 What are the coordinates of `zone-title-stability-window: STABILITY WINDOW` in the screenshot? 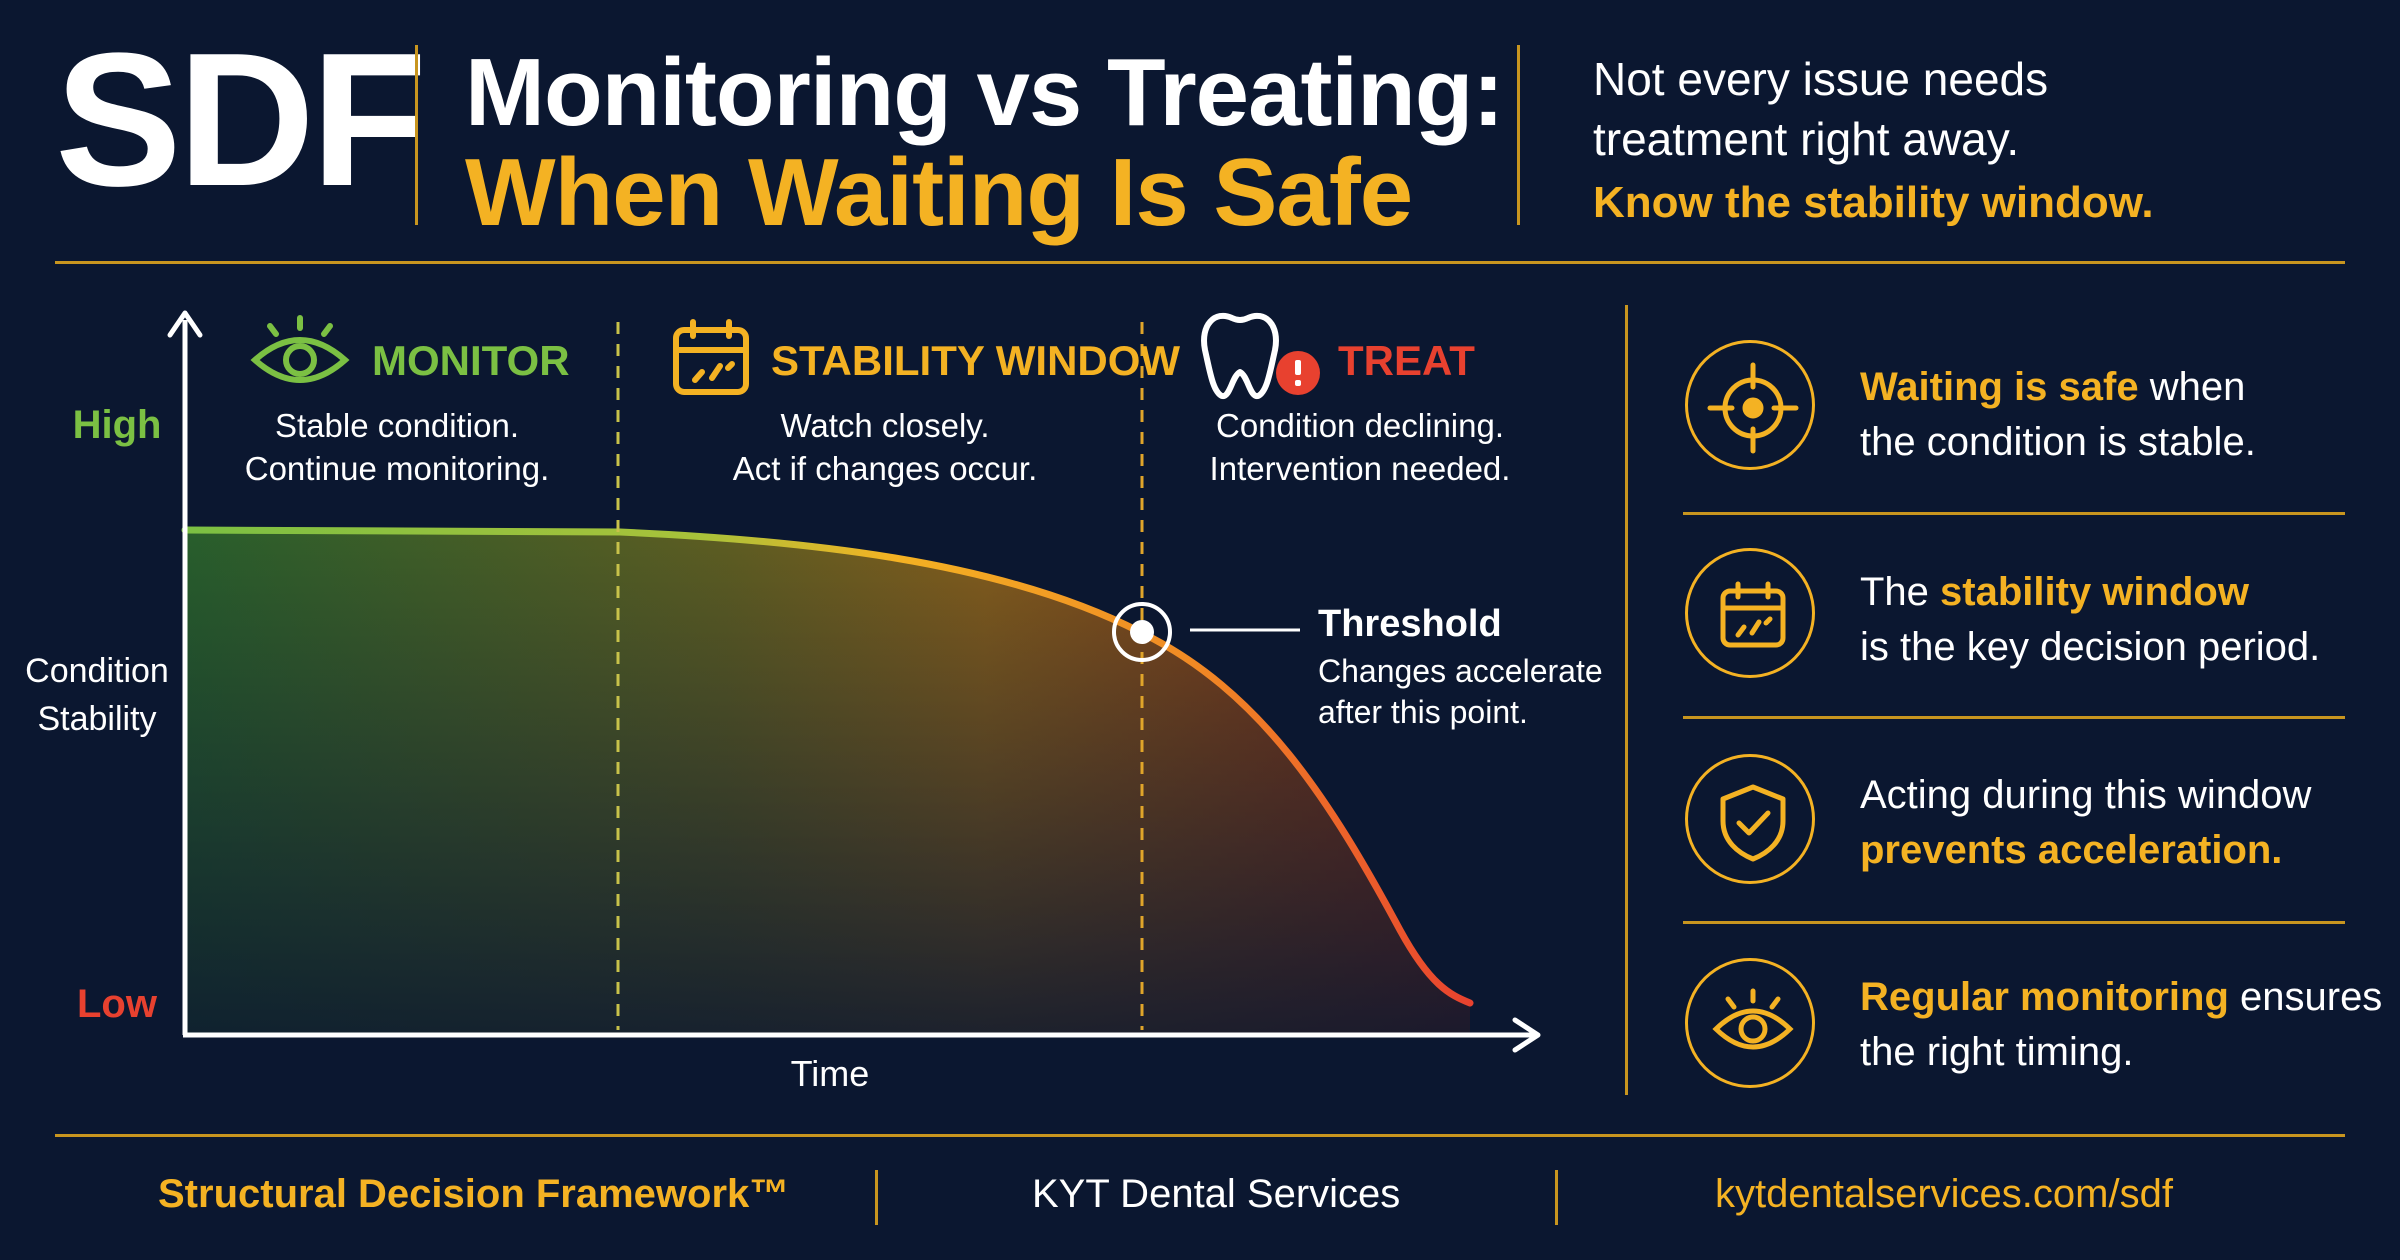 It's located at (975, 360).